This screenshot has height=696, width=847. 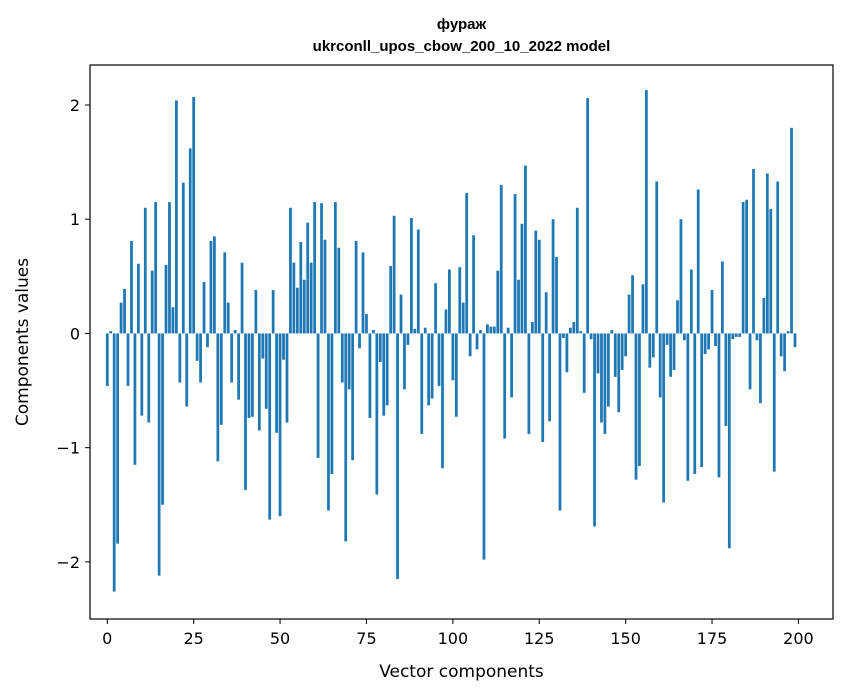 What do you see at coordinates (23, 342) in the screenshot?
I see `y-axis-label: Components values` at bounding box center [23, 342].